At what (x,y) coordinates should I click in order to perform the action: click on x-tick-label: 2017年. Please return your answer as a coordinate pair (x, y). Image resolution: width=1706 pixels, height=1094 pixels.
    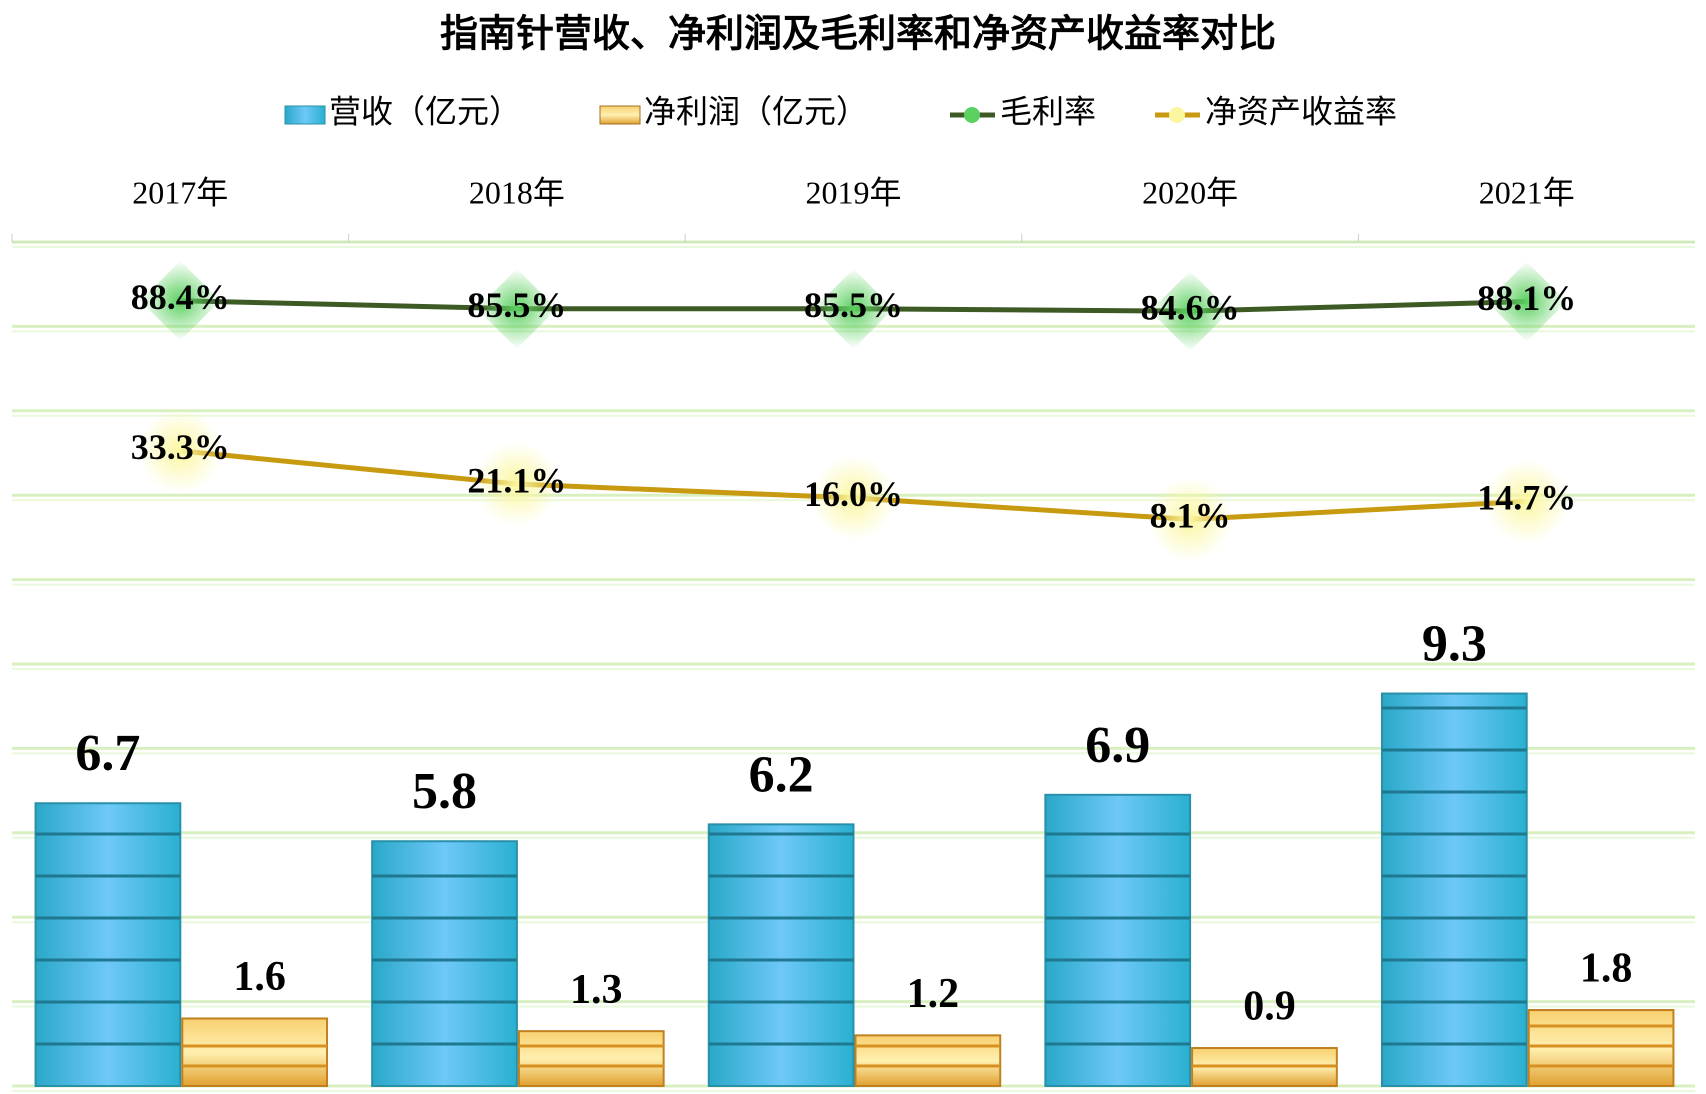
    Looking at the image, I should click on (180, 192).